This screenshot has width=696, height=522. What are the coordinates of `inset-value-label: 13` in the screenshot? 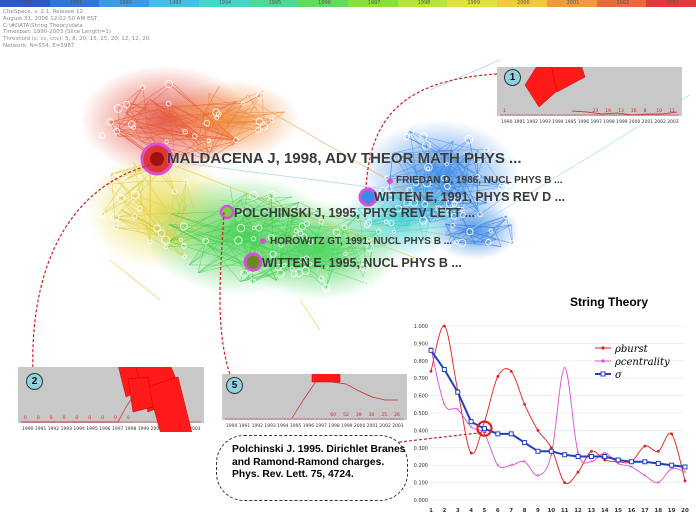 It's located at (621, 111).